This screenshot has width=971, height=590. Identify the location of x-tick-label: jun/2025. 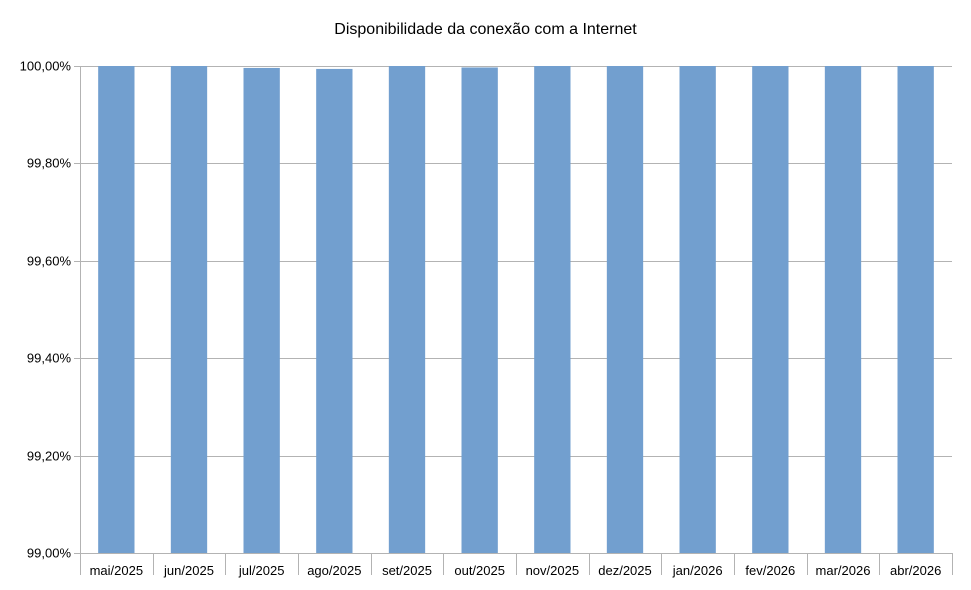
(188, 570).